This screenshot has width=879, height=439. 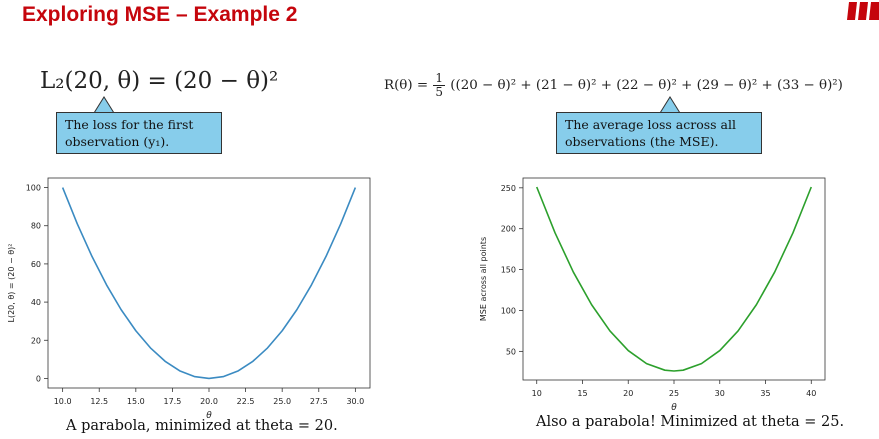 What do you see at coordinates (136, 401) in the screenshot?
I see `x-tick-label: 15.0` at bounding box center [136, 401].